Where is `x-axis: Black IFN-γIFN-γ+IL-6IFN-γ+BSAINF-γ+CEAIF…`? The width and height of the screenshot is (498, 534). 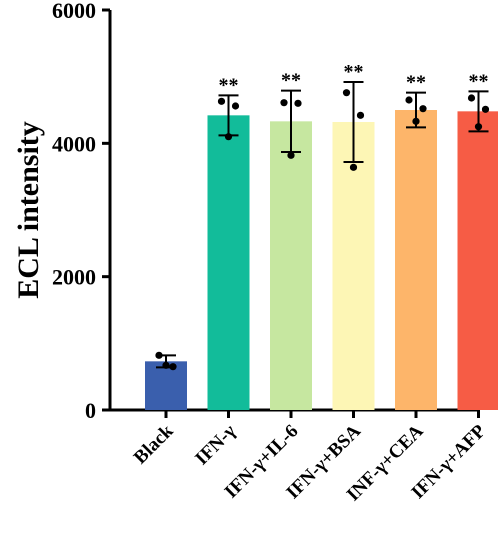
x-axis: Black IFN-γIFN-γ+IL-6IFN-γ+BSAINF-γ+CEAIF… is located at coordinates (300, 456).